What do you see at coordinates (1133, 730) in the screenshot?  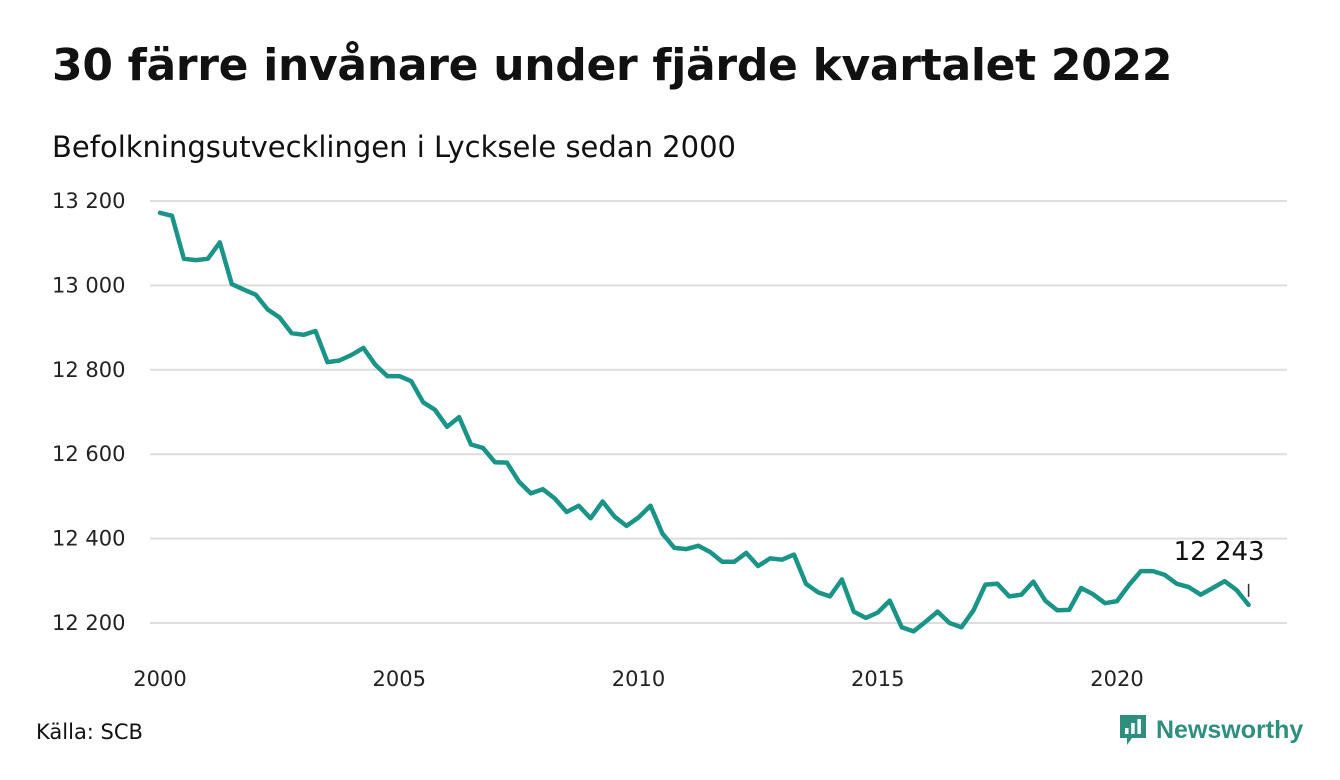 I see `newsworthy-logo-icon` at bounding box center [1133, 730].